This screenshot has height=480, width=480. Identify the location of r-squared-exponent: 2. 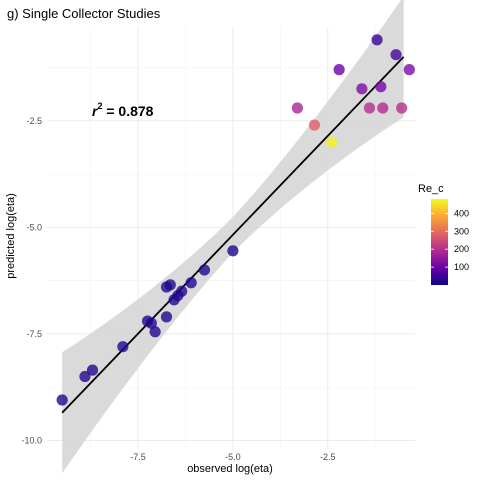
(99, 106).